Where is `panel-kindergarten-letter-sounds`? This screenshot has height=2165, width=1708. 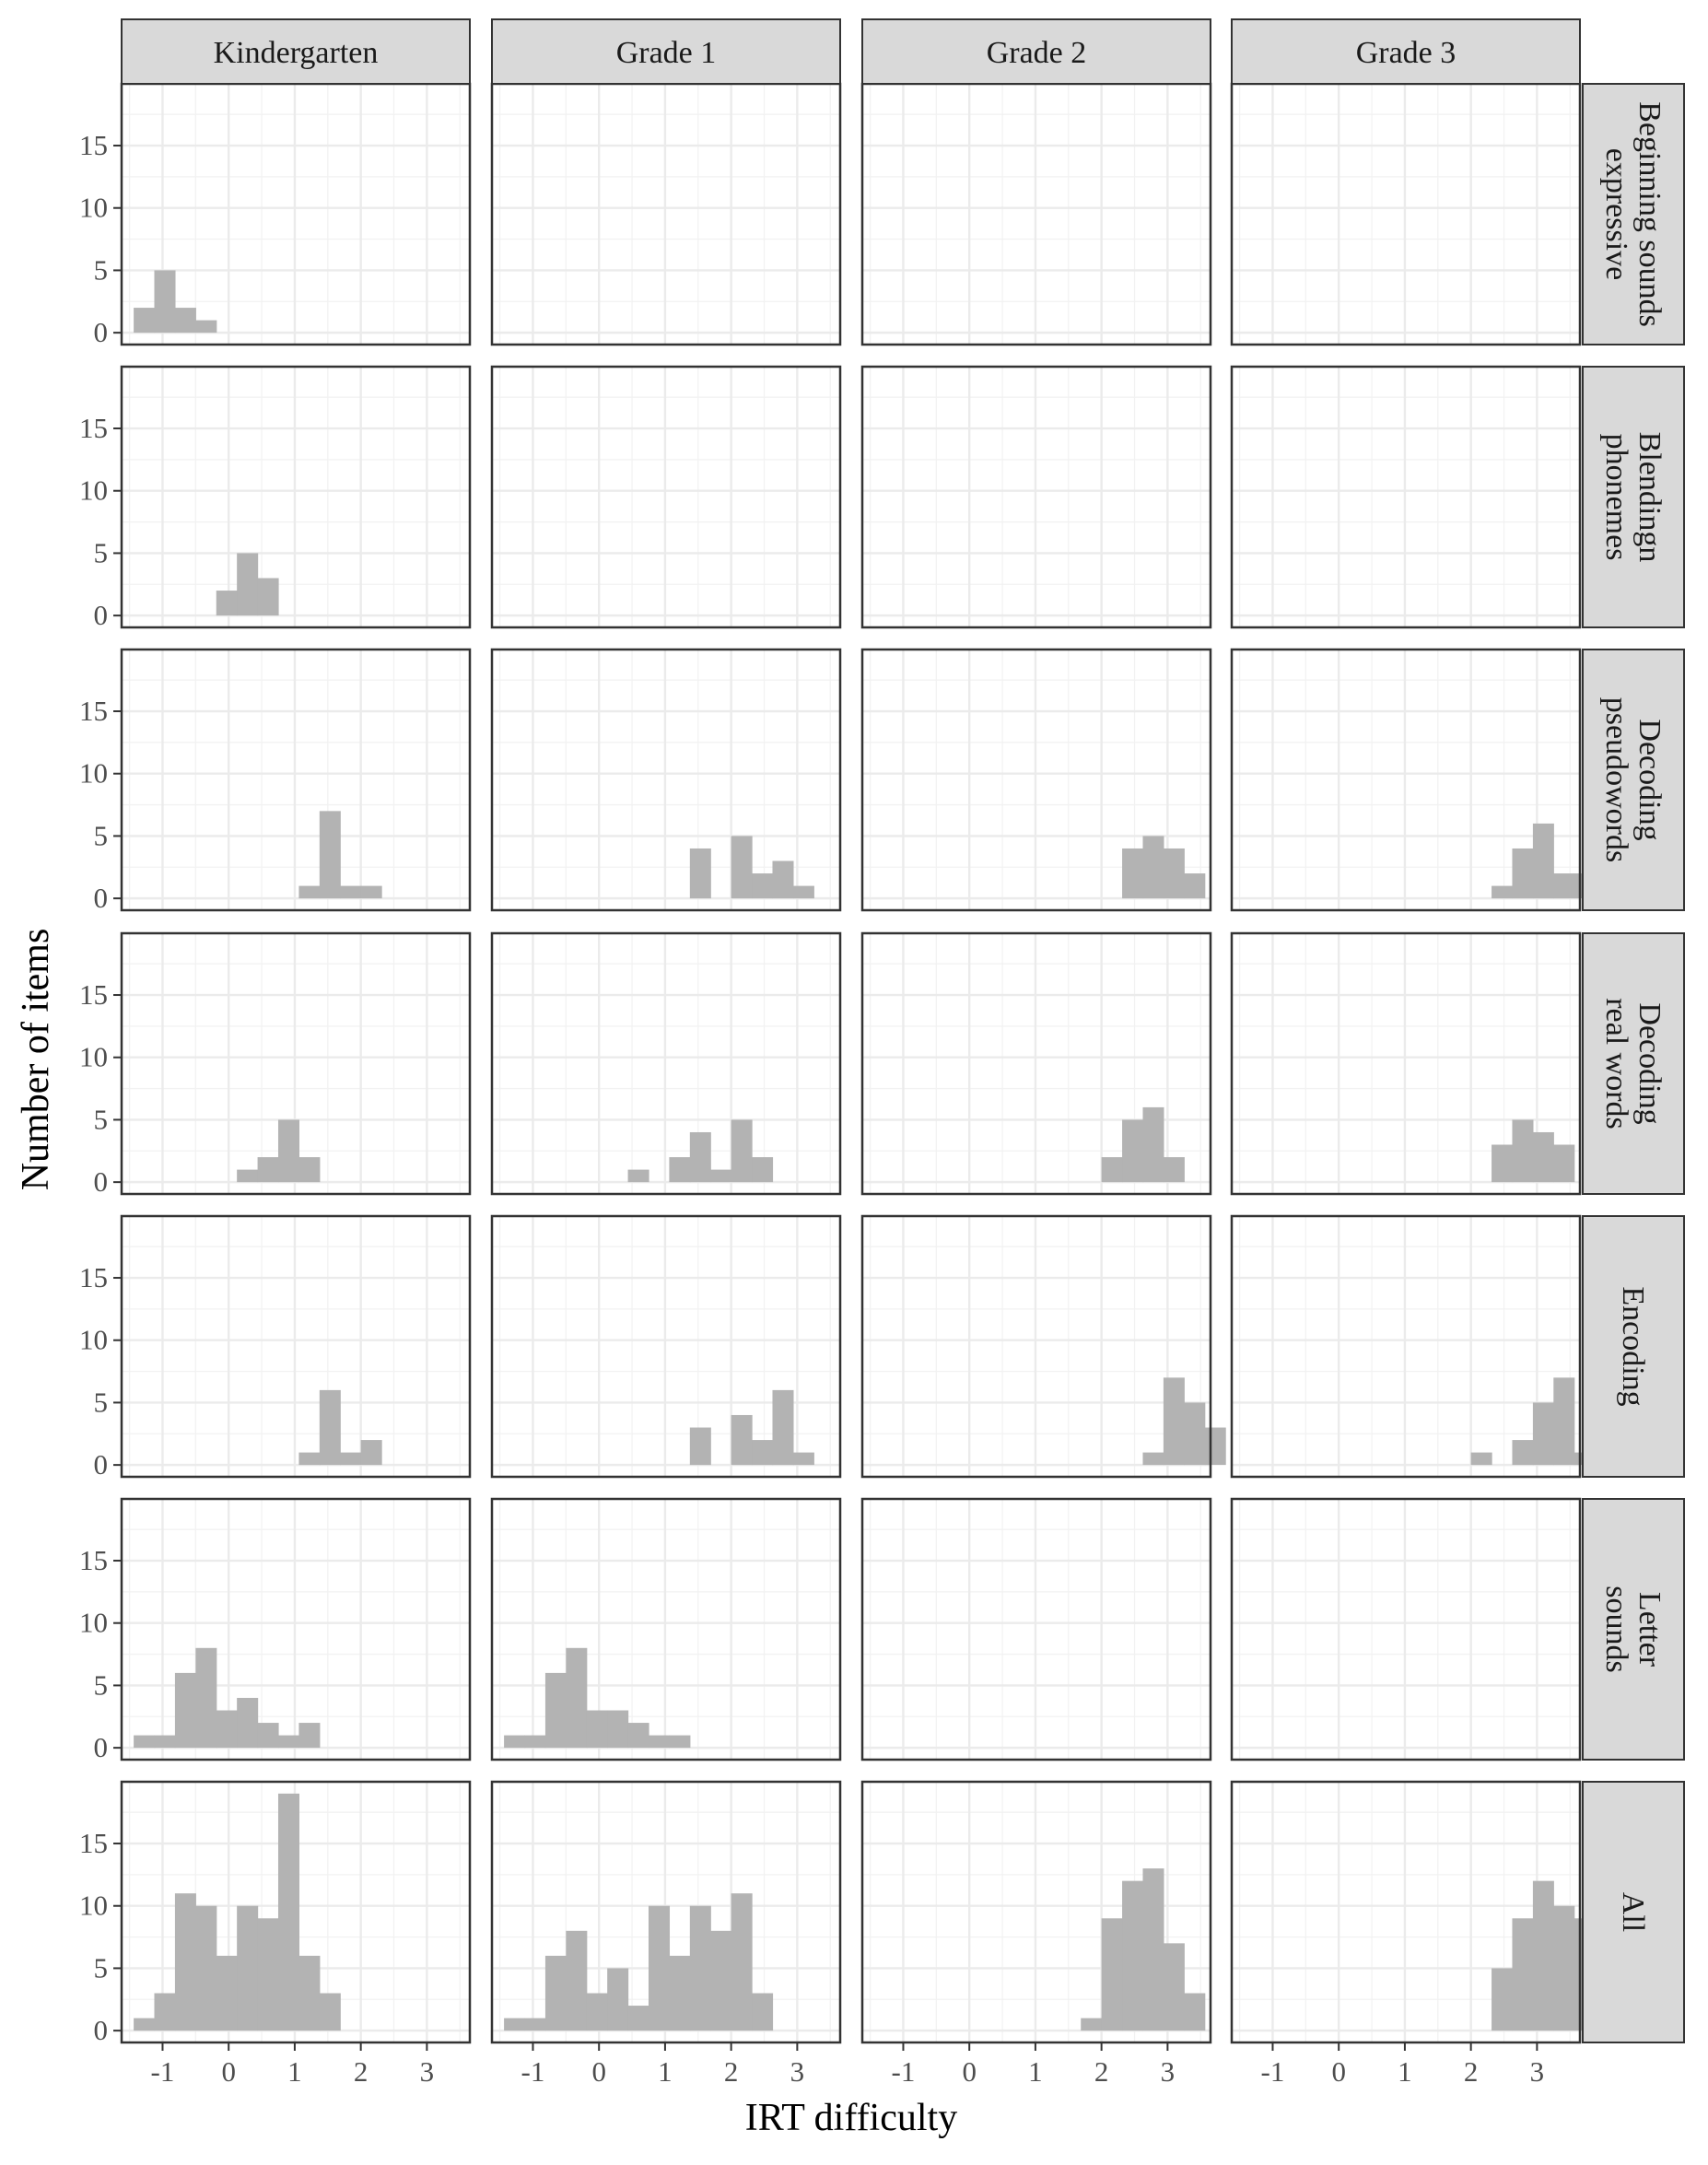
panel-kindergarten-letter-sounds is located at coordinates (296, 1629).